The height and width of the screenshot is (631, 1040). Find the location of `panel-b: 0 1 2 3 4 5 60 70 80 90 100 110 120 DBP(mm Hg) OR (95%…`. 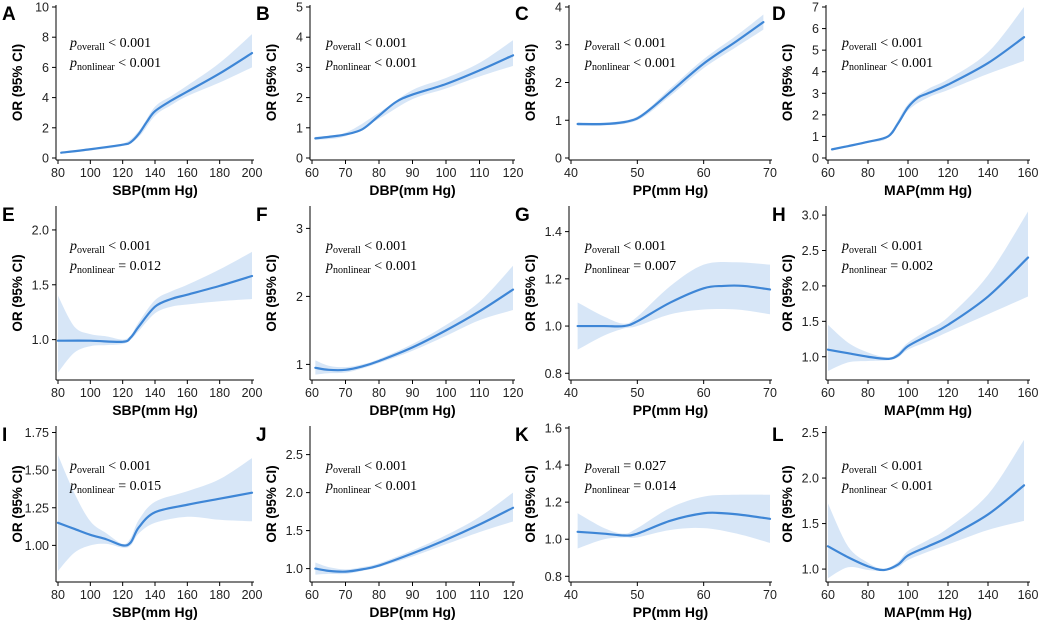

panel-b: 0 1 2 3 4 5 60 70 80 90 100 110 120 DBP(mm Hg) OR (95%… is located at coordinates (389, 100).